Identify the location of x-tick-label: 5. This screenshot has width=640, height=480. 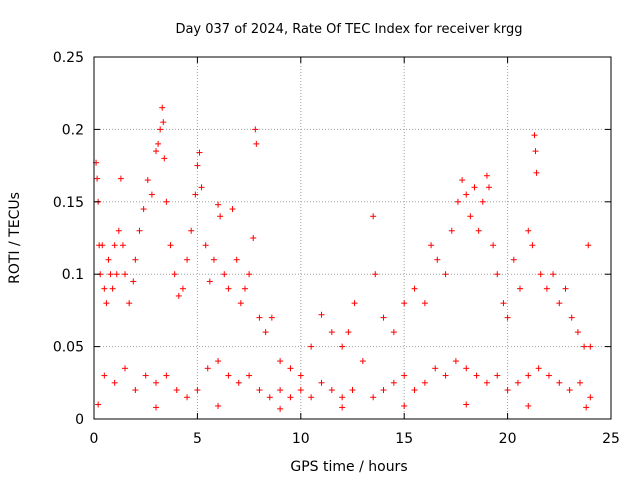
(197, 439).